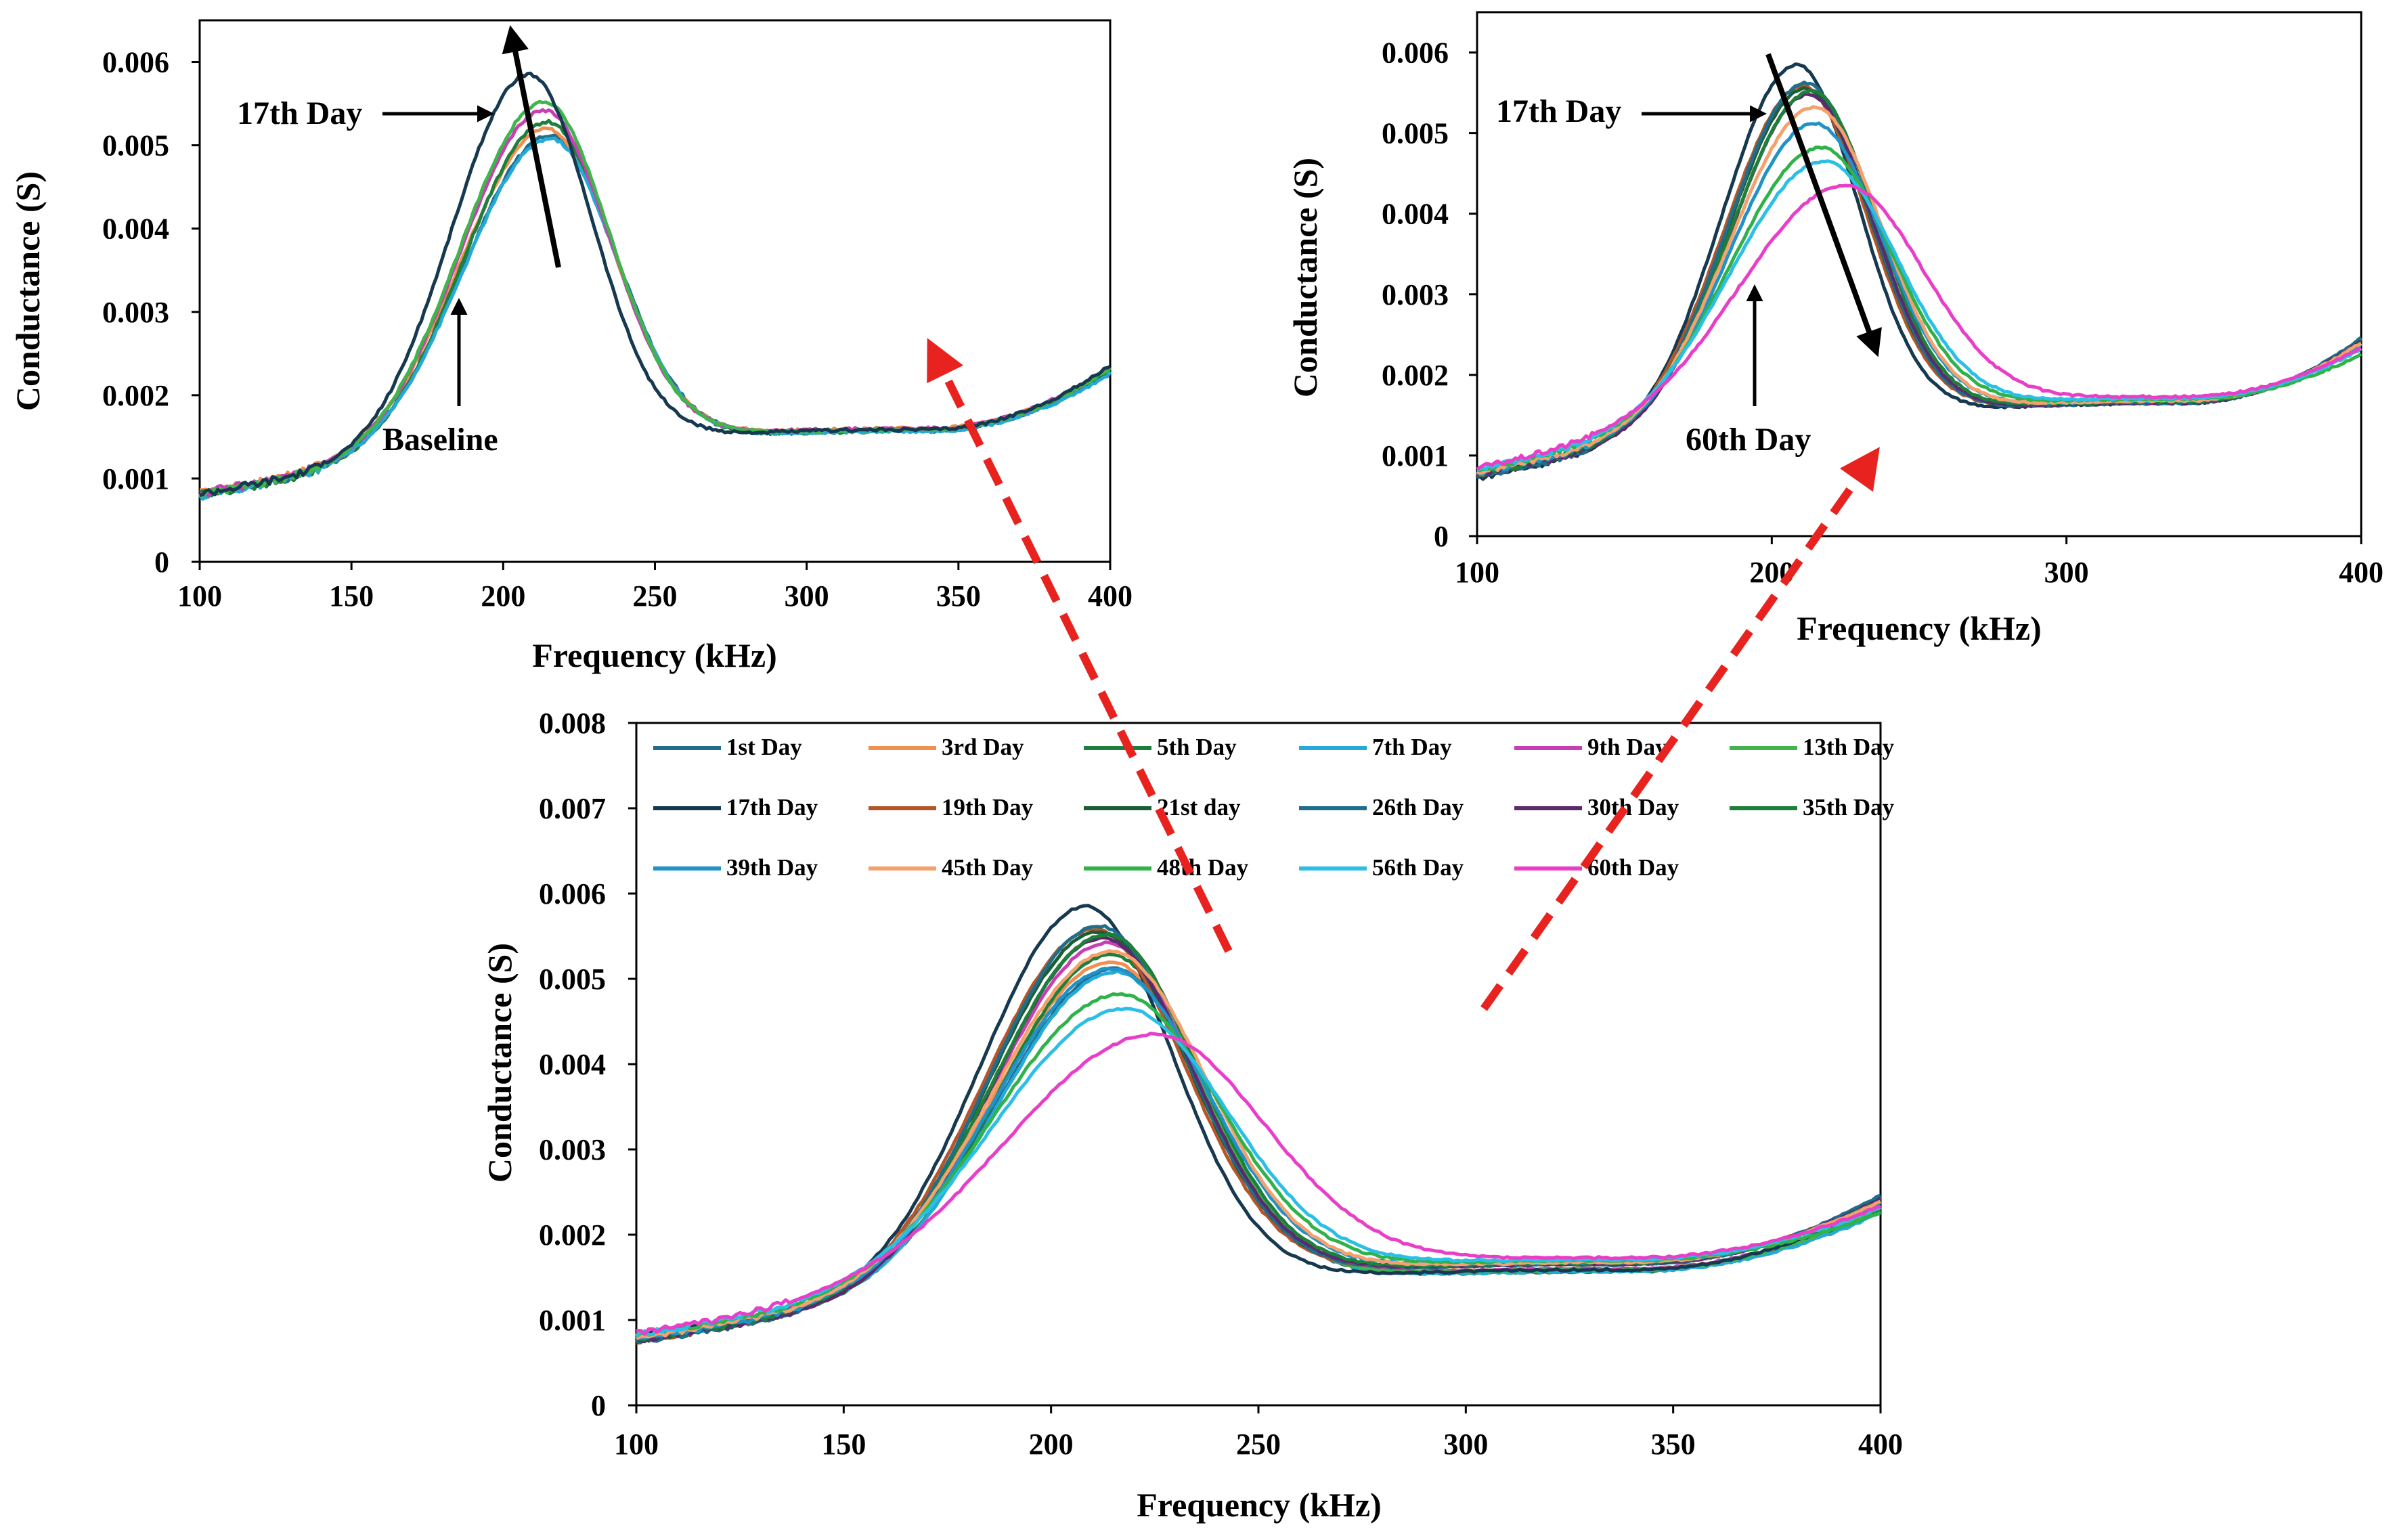 The width and height of the screenshot is (2395, 1540). I want to click on series-line-26th-day, so click(1258, 1134).